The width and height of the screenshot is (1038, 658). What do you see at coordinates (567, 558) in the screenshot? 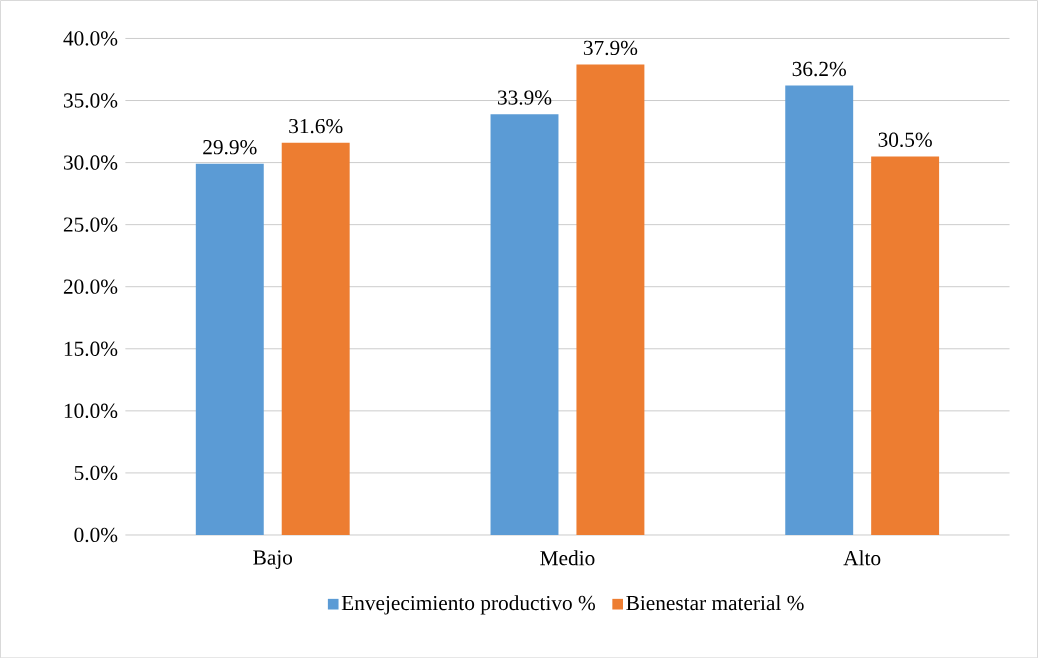
I see `x-tick-label: Medio` at bounding box center [567, 558].